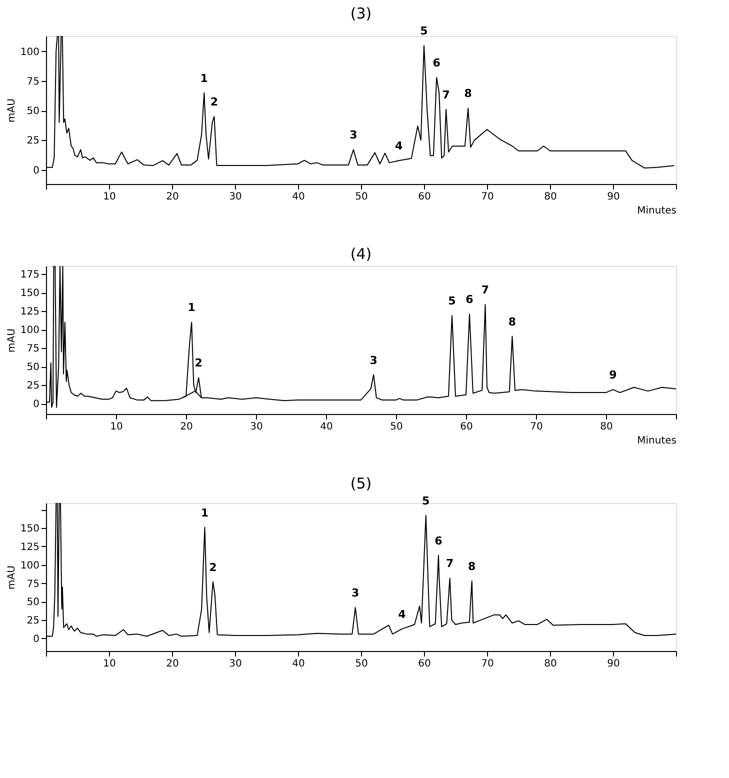 This screenshot has height=778, width=729. I want to click on chart-title: (3), so click(361, 13).